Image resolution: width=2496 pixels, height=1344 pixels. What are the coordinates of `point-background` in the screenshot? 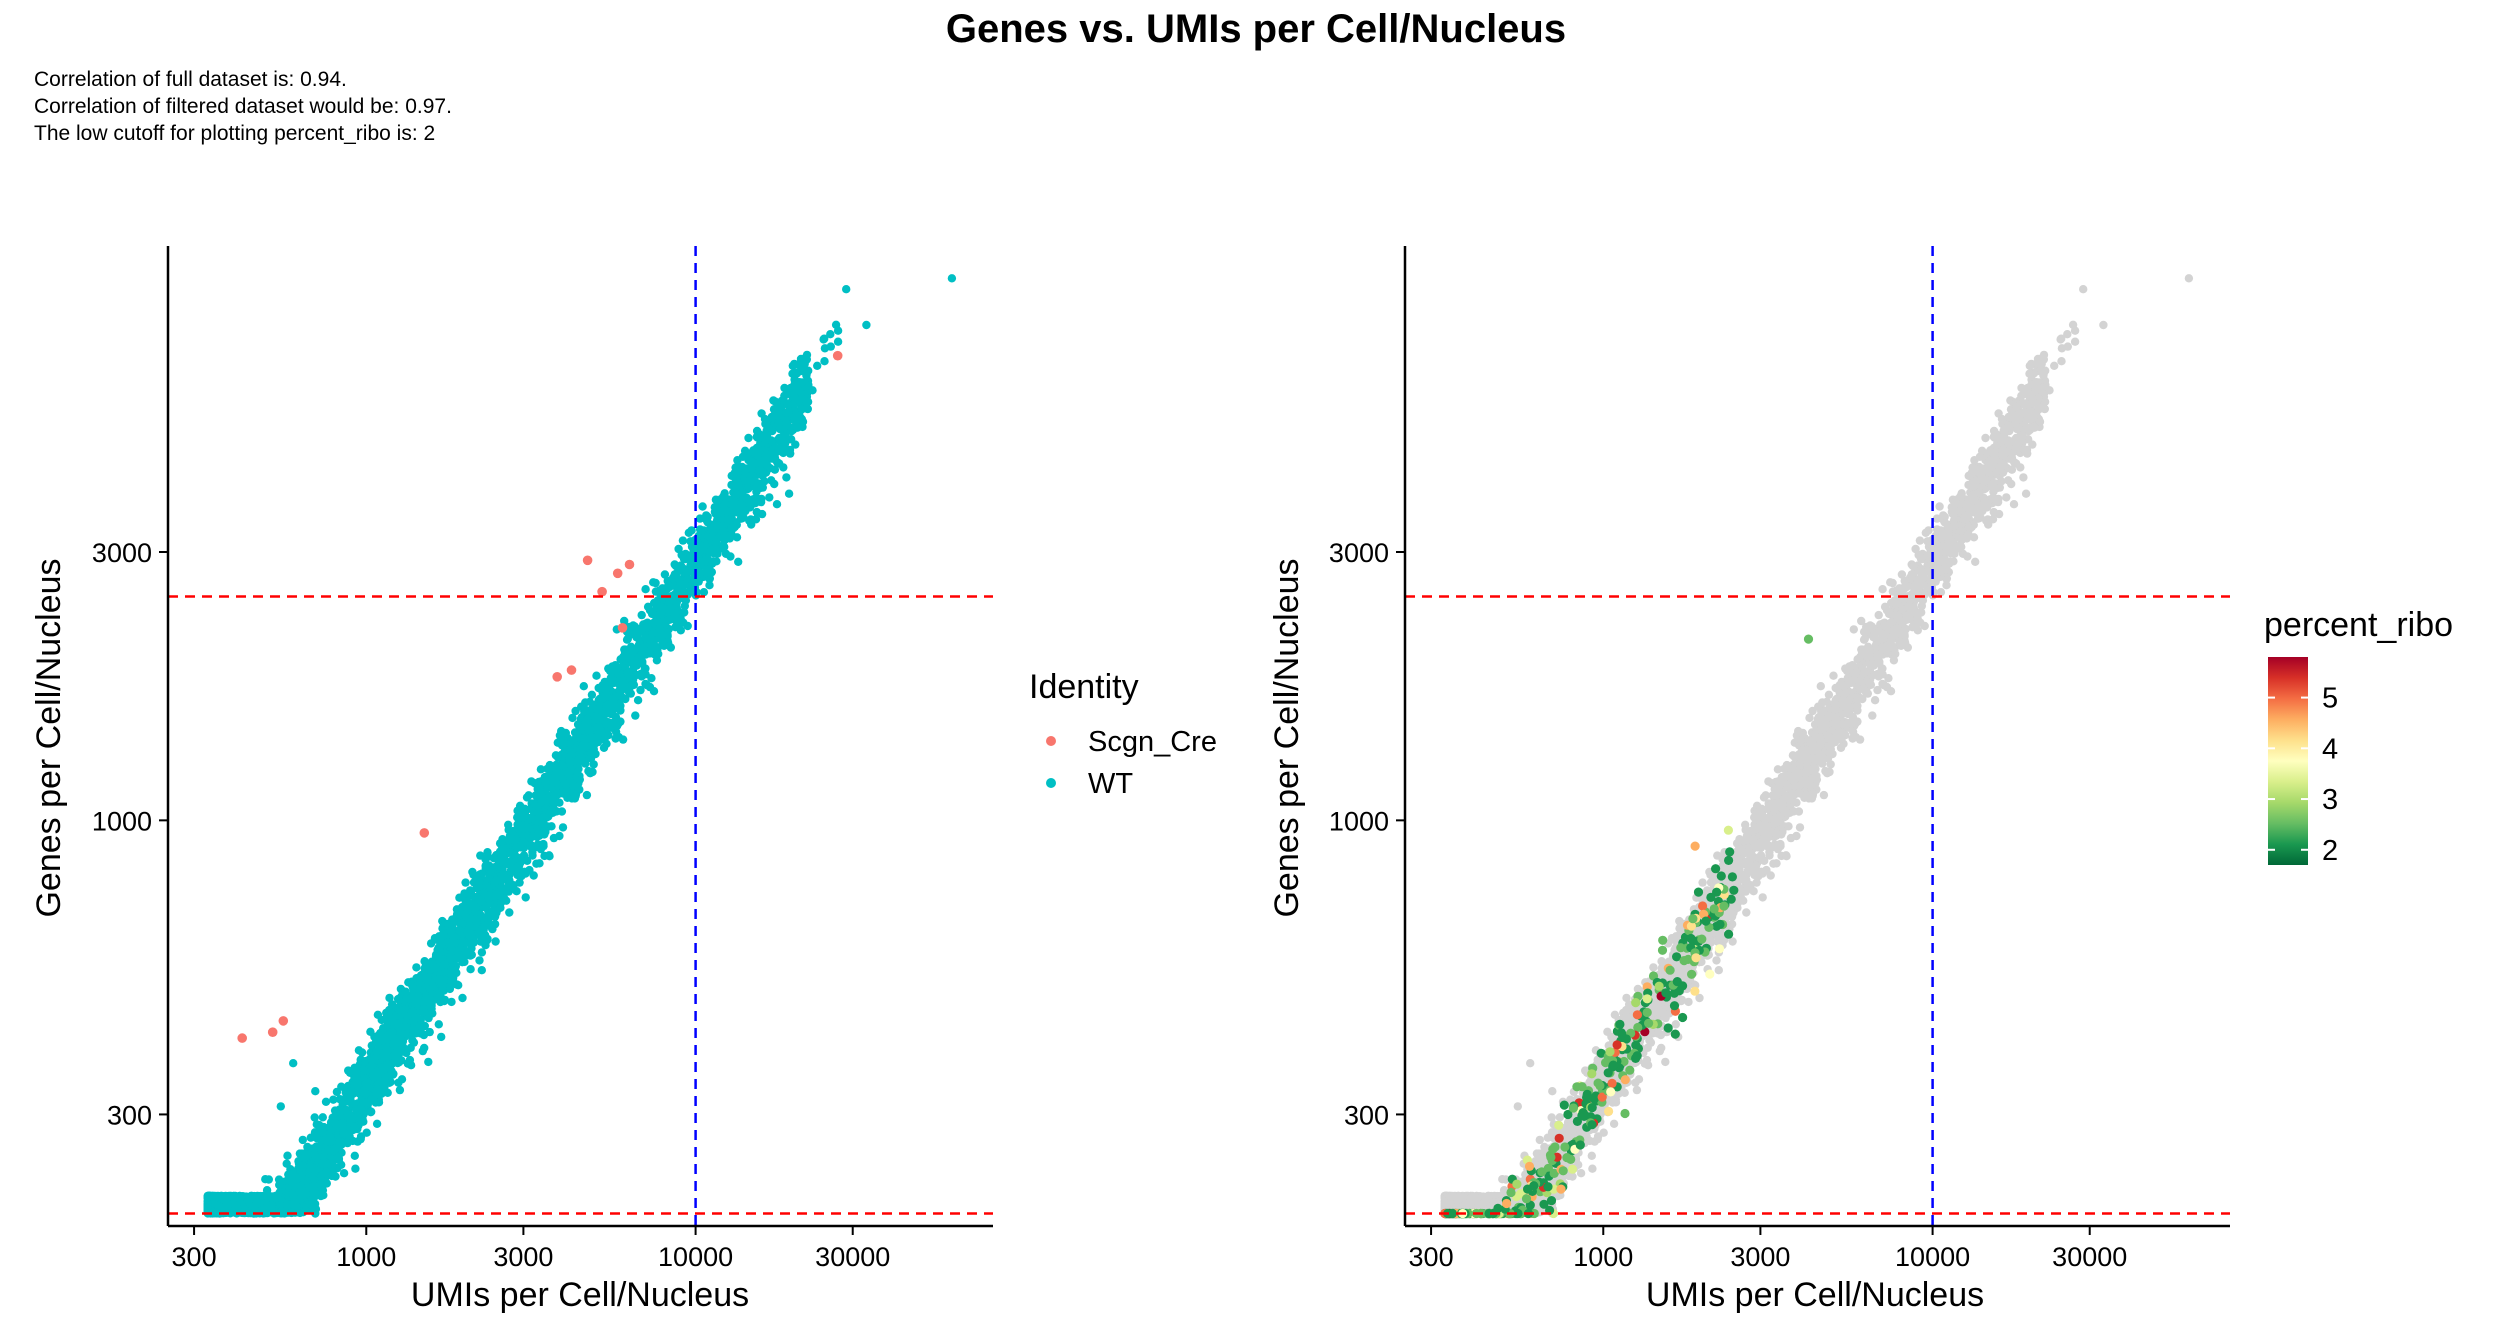 It's located at (2014, 504).